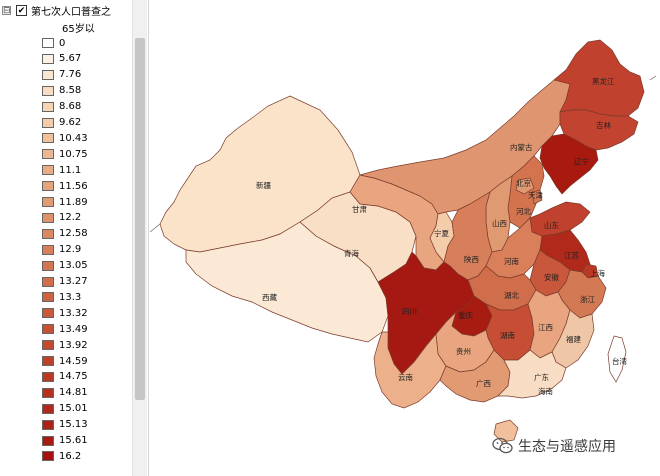  What do you see at coordinates (61, 59) in the screenshot?
I see `legend-item: 5.67` at bounding box center [61, 59].